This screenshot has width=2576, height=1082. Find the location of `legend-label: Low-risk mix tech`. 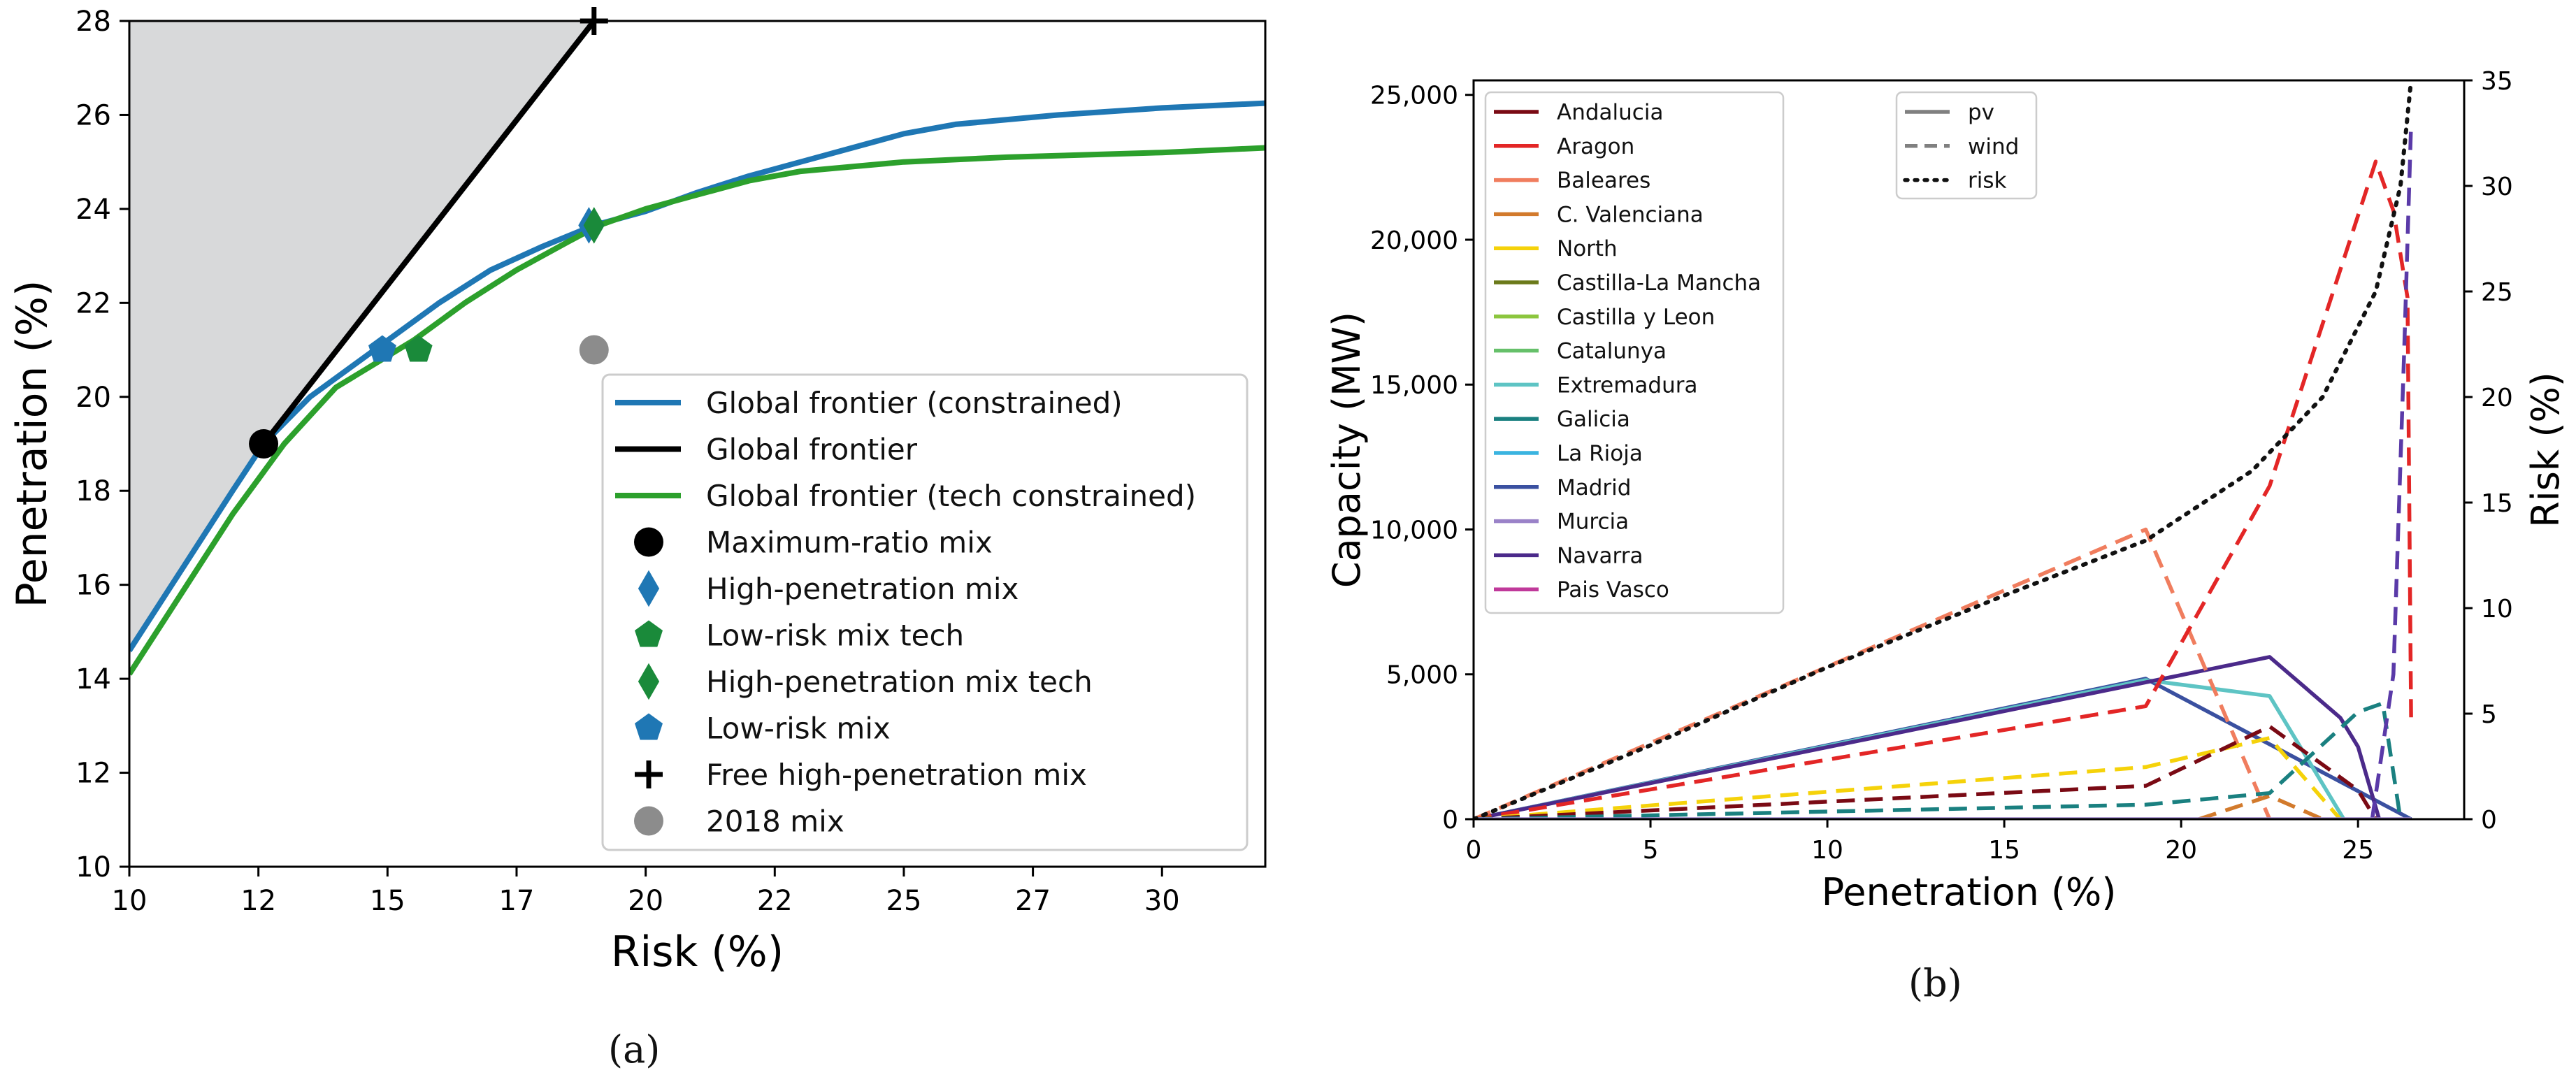

legend-label: Low-risk mix tech is located at coordinates (835, 636).